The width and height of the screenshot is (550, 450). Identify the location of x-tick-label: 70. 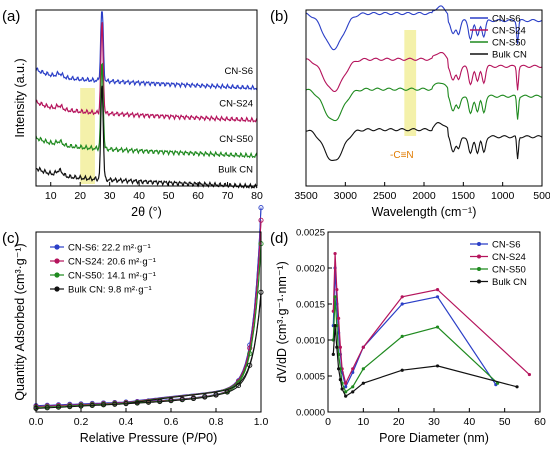
(228, 196).